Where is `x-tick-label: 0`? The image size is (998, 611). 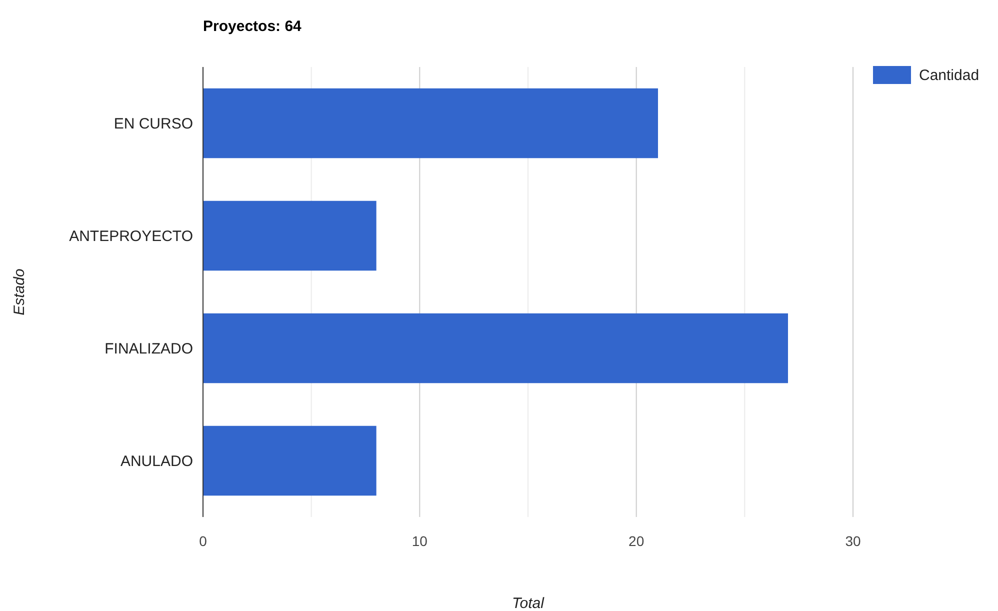 x-tick-label: 0 is located at coordinates (203, 541).